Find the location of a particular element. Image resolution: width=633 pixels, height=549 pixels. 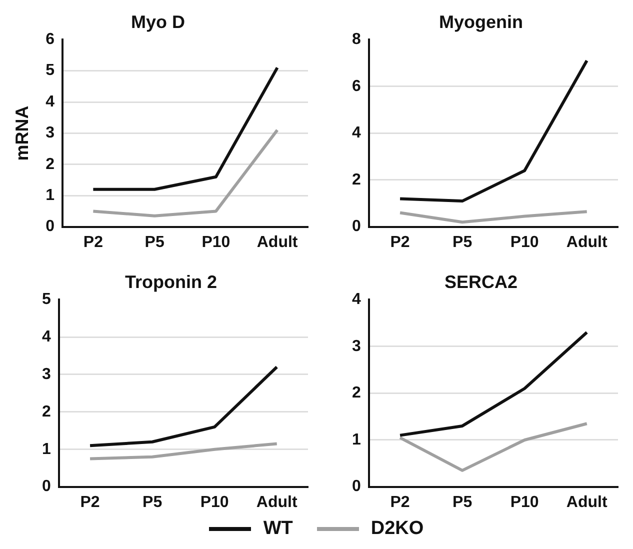

chart-title: SERCA2 is located at coordinates (481, 282).